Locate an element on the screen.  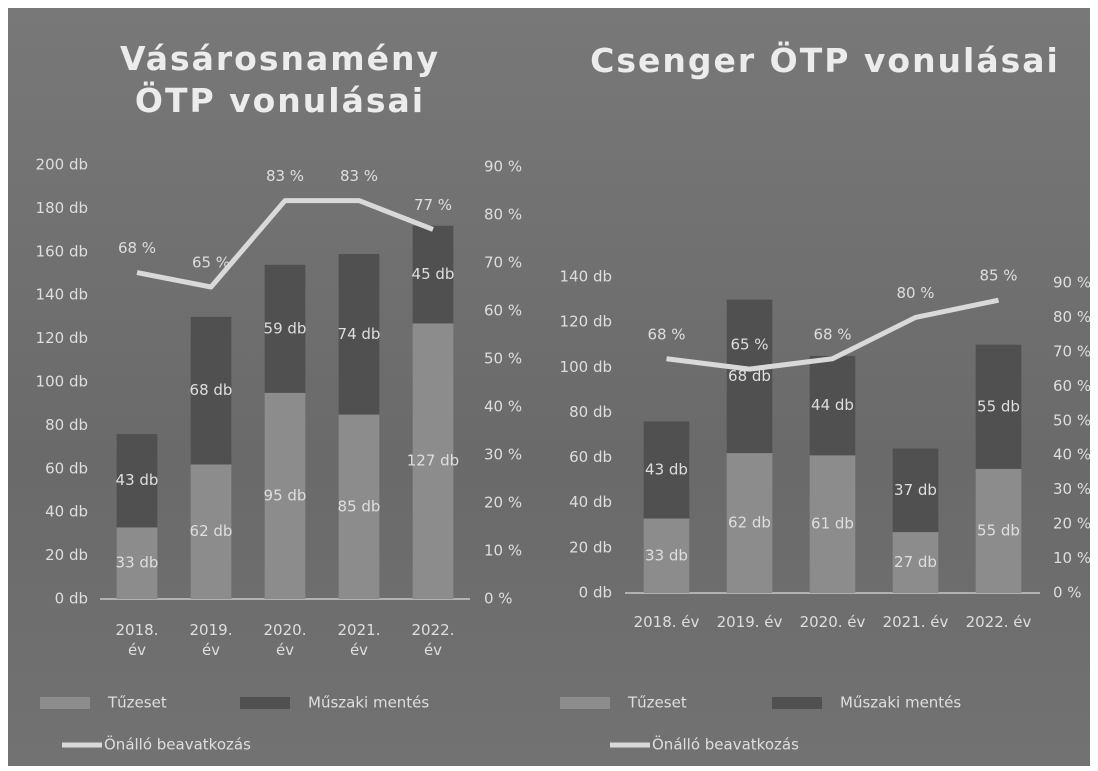
y2-tick-label: 40 % is located at coordinates (1072, 455).